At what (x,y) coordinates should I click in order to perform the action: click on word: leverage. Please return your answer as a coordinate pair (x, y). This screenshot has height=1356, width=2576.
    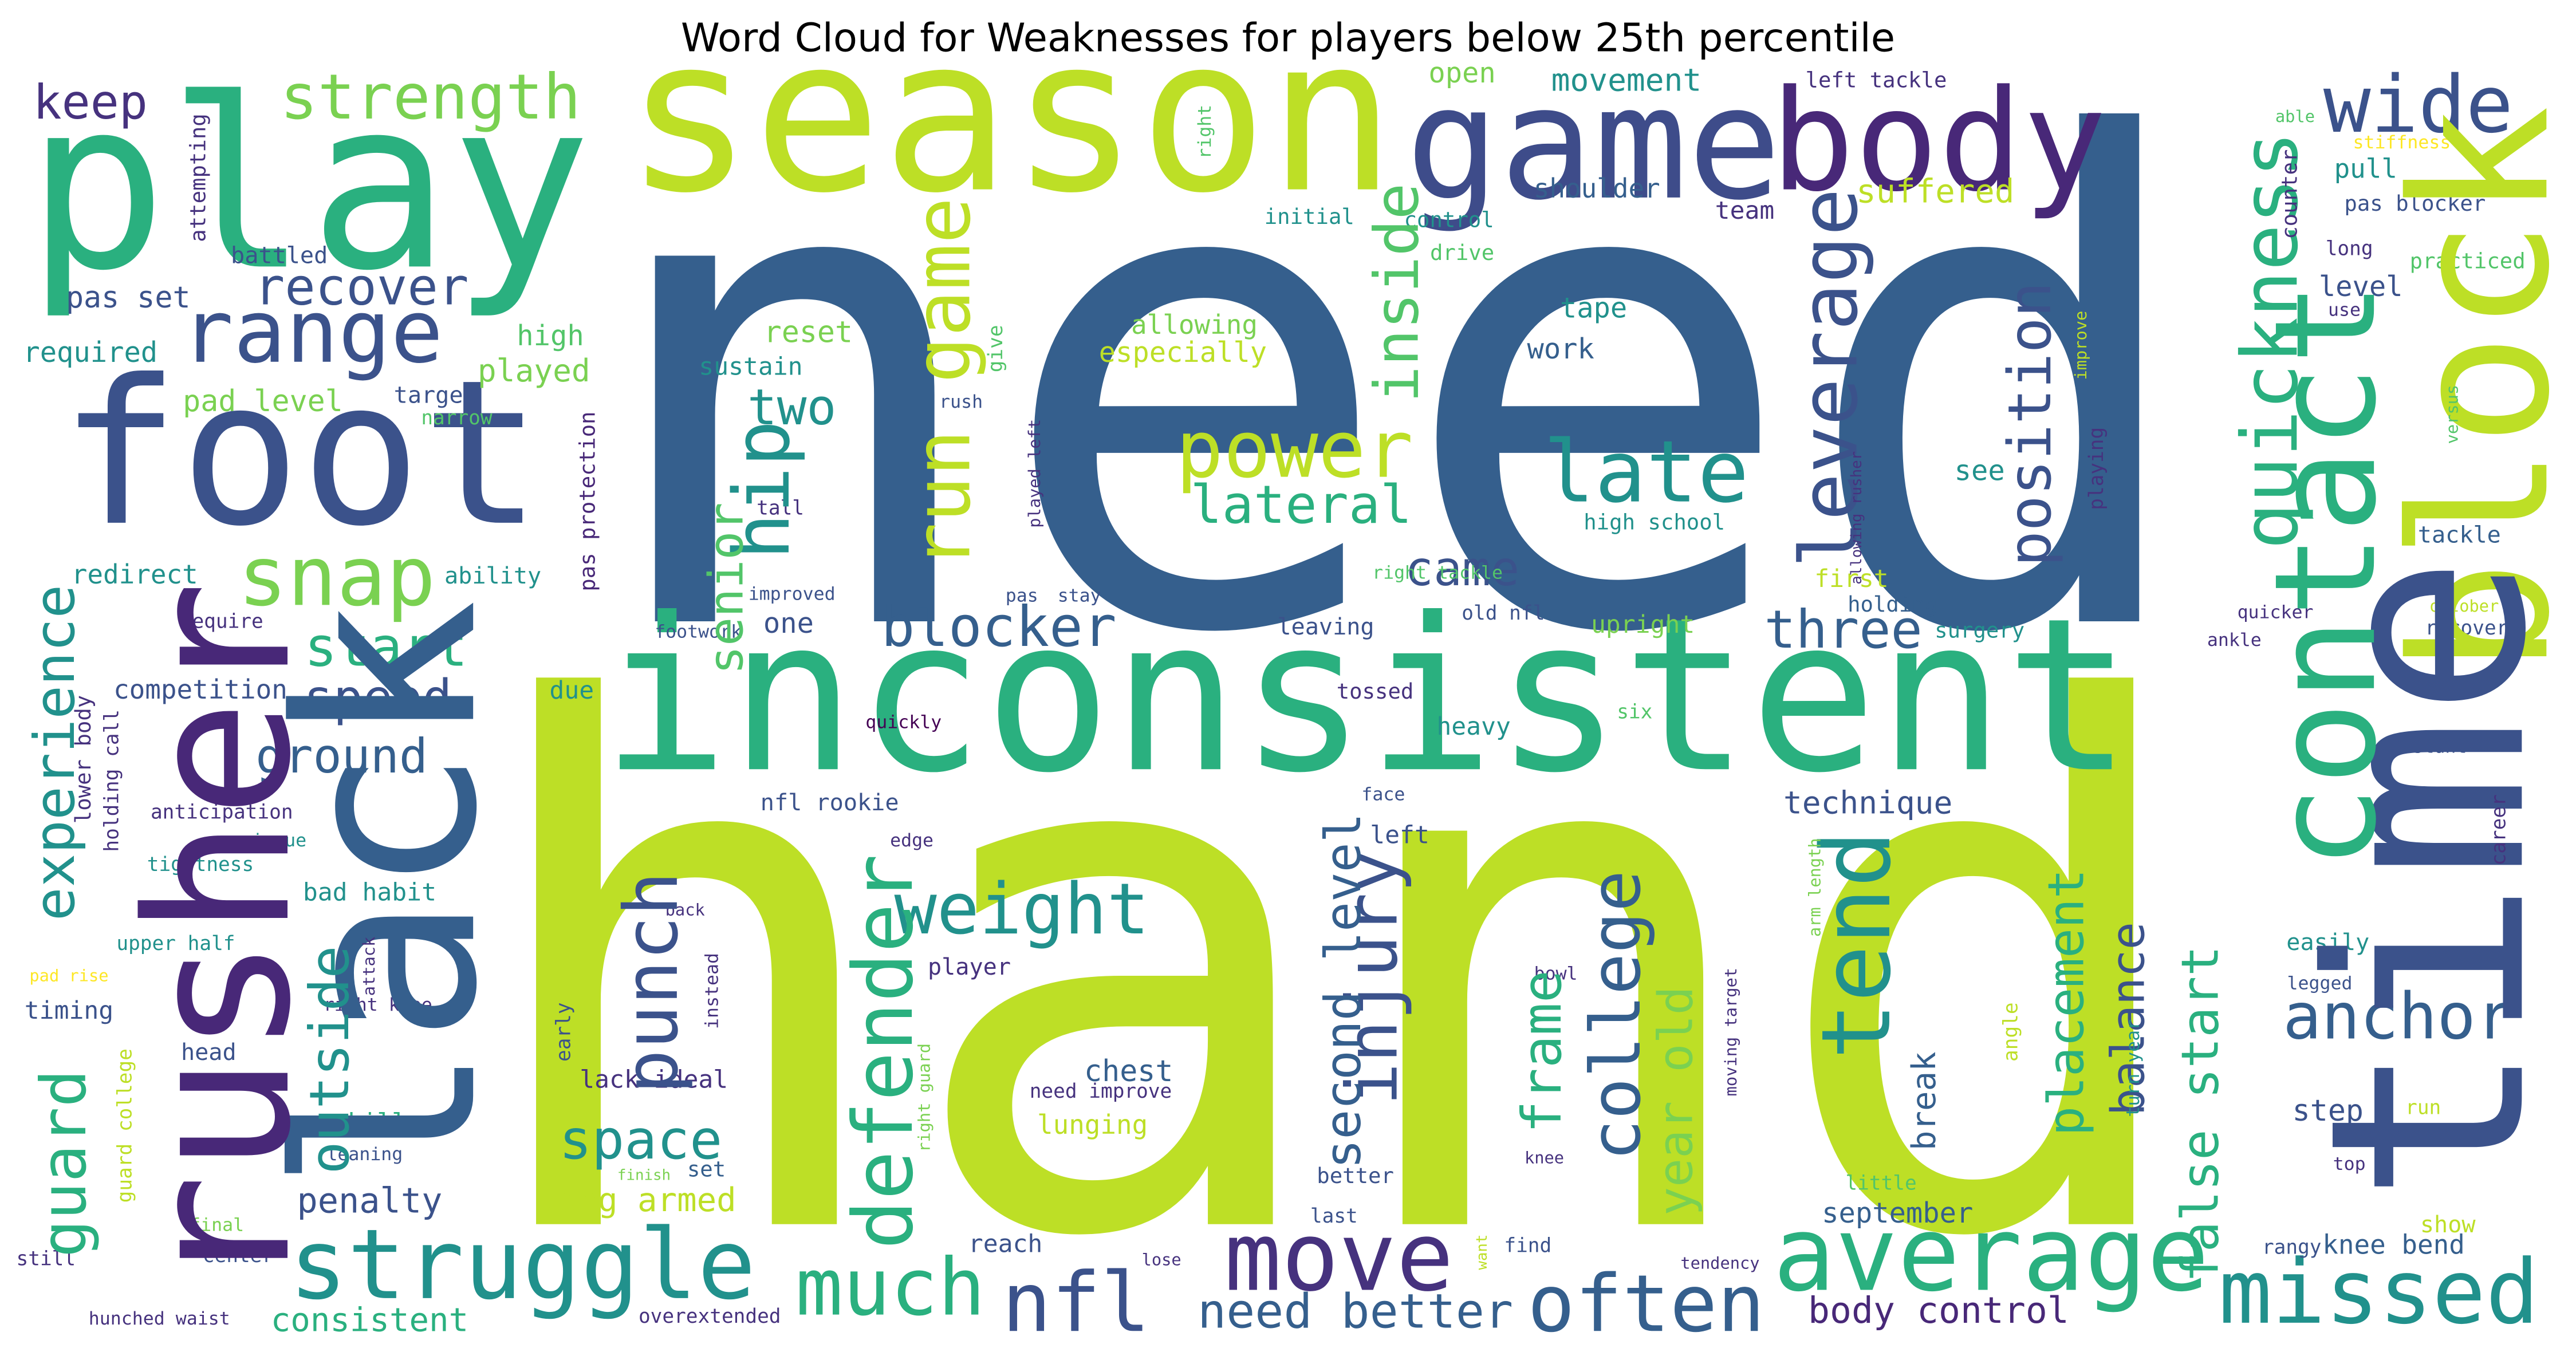
    Looking at the image, I should click on (1830, 378).